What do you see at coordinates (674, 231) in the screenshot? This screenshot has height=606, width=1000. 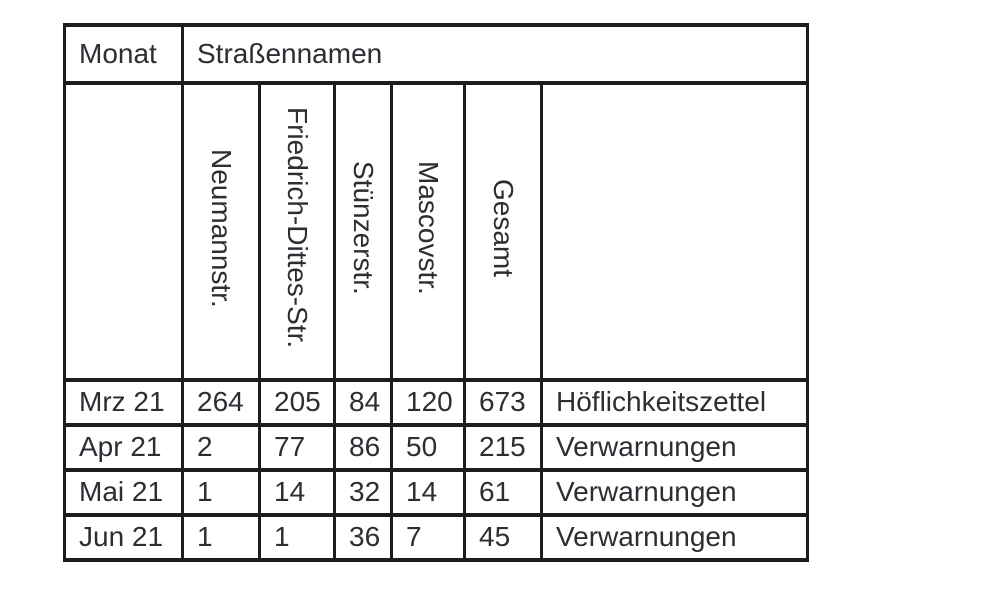 I see `empty-category-header-cell` at bounding box center [674, 231].